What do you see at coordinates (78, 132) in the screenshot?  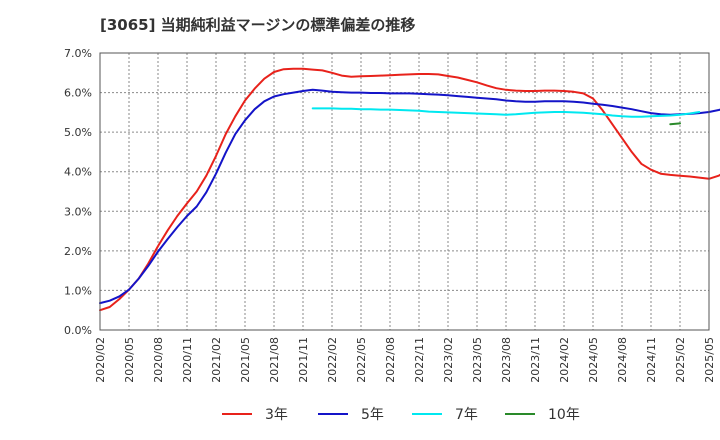 I see `y-tick-label: 5.0%` at bounding box center [78, 132].